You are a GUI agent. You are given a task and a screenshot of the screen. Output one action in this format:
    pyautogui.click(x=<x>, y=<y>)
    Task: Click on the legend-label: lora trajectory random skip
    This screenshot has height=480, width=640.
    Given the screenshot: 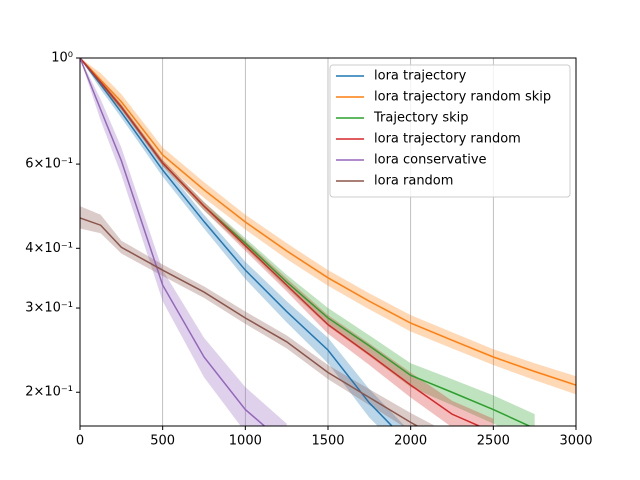 What is the action you would take?
    pyautogui.click(x=462, y=97)
    